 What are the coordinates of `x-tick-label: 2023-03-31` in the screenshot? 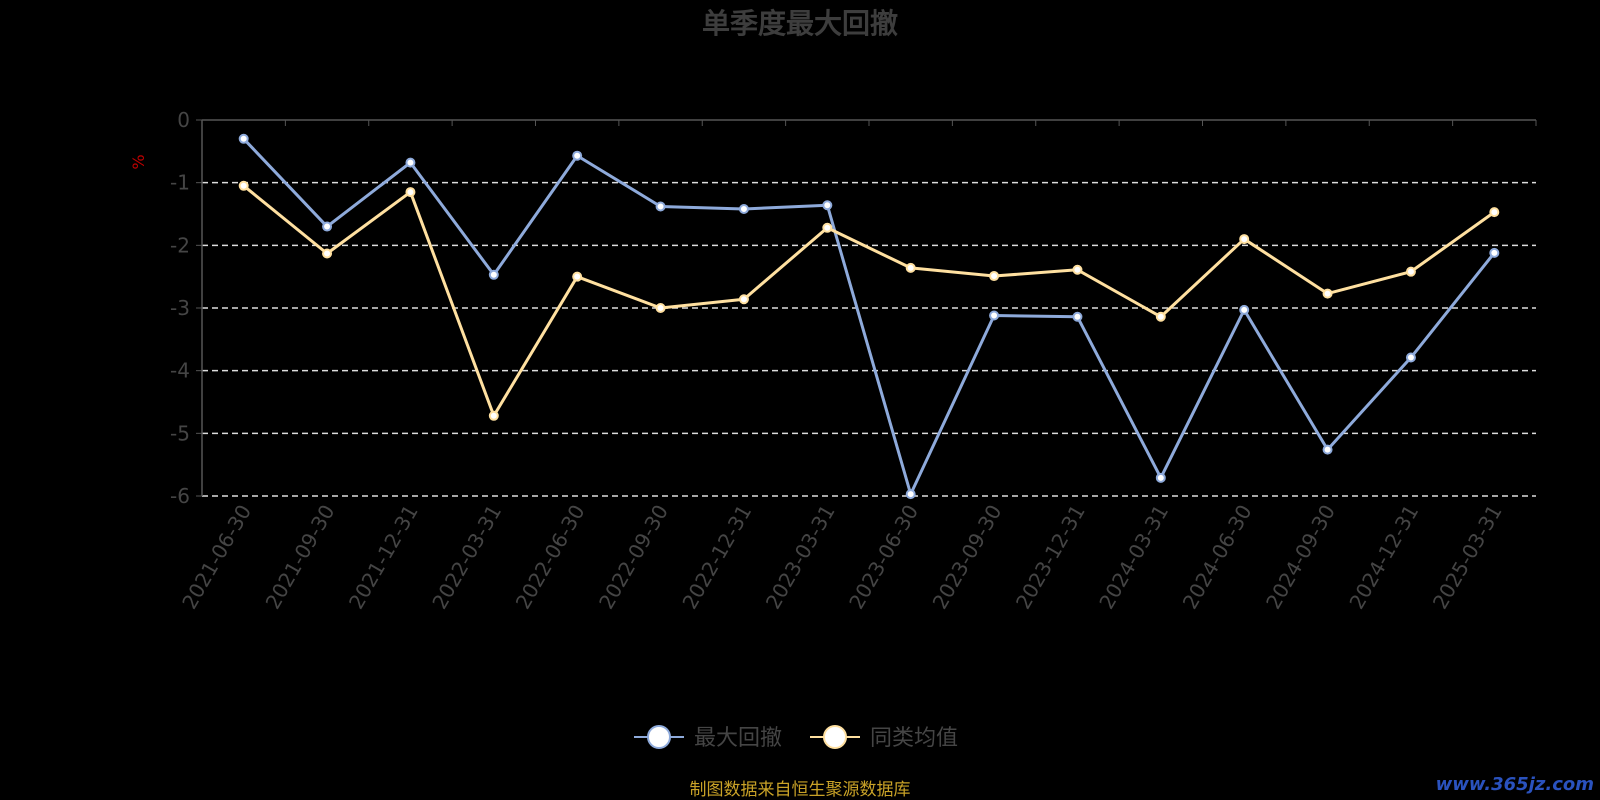 It's located at (800, 557).